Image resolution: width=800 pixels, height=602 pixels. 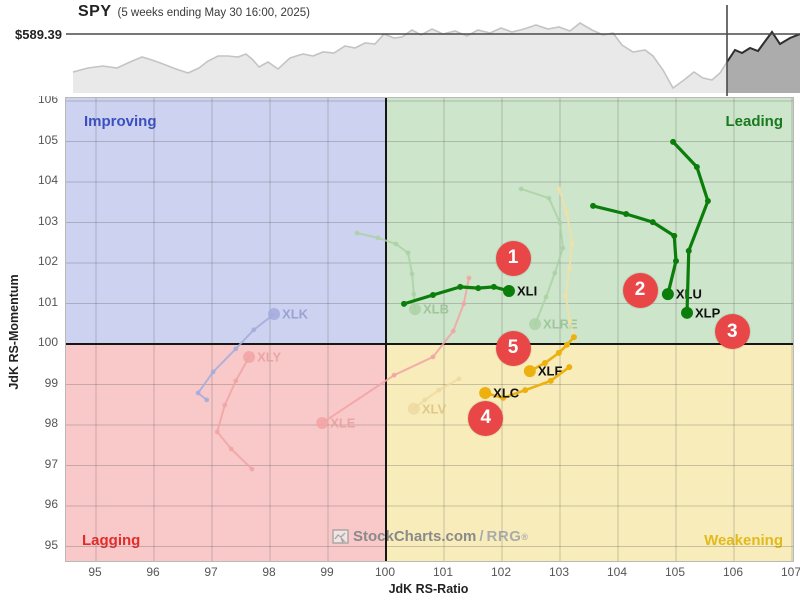 What do you see at coordinates (38, 34) in the screenshot?
I see `spy-price-label: $589.39` at bounding box center [38, 34].